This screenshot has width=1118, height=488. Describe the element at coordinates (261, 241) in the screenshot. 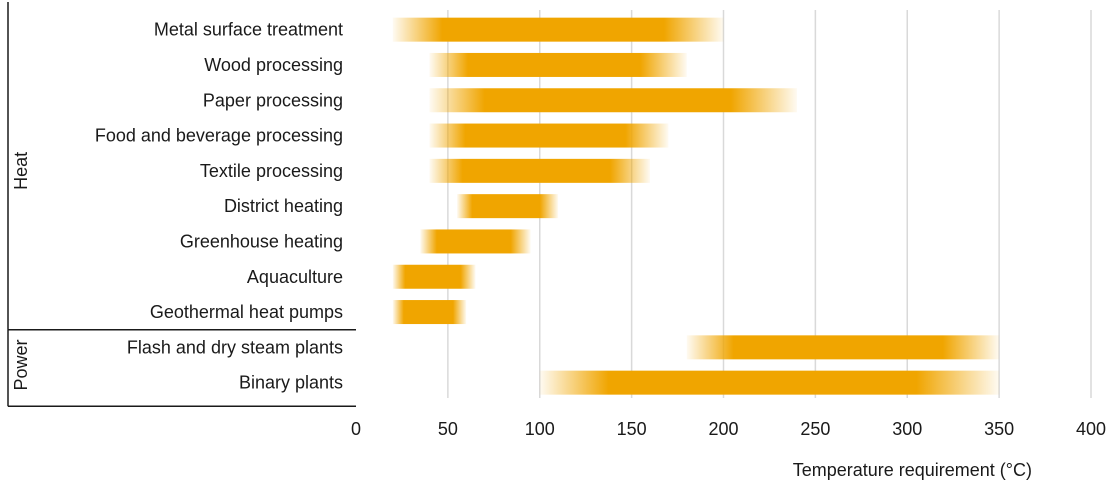

I see `category-label: Greenhouse heating` at that location.